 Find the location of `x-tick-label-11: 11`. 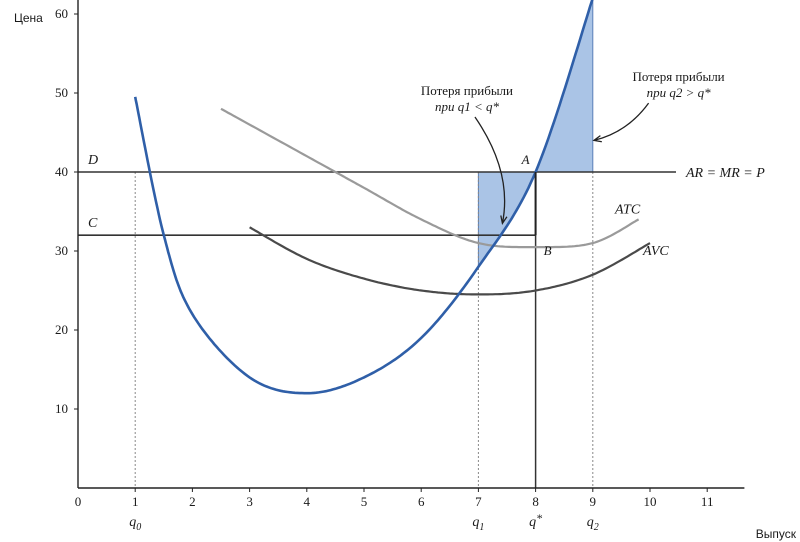

x-tick-label-11: 11 is located at coordinates (707, 501).